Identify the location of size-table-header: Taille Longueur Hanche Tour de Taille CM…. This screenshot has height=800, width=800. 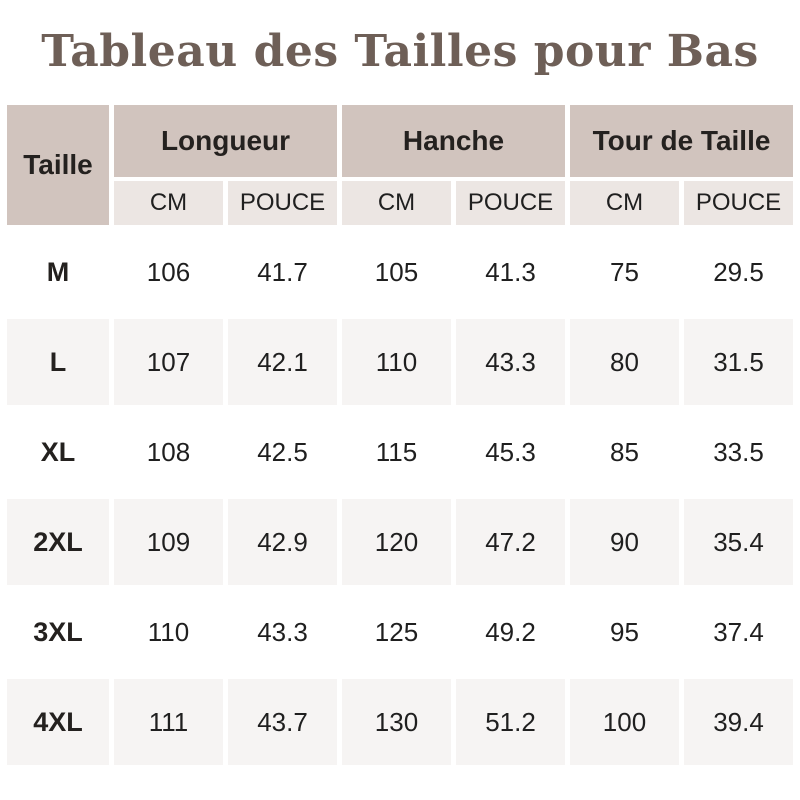
(400, 165).